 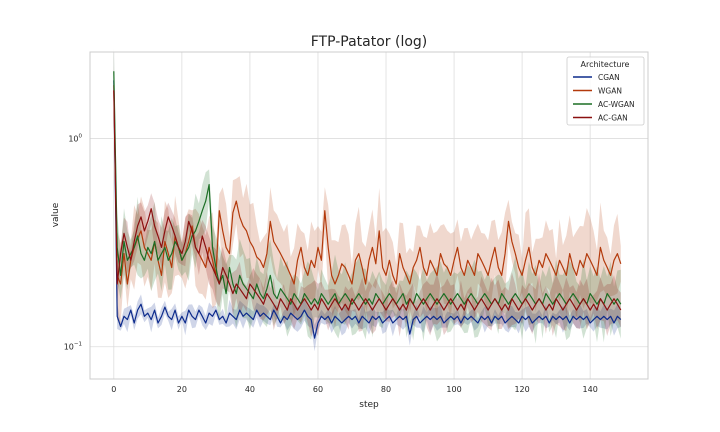 What do you see at coordinates (386, 389) in the screenshot?
I see `x-tick-label: 80` at bounding box center [386, 389].